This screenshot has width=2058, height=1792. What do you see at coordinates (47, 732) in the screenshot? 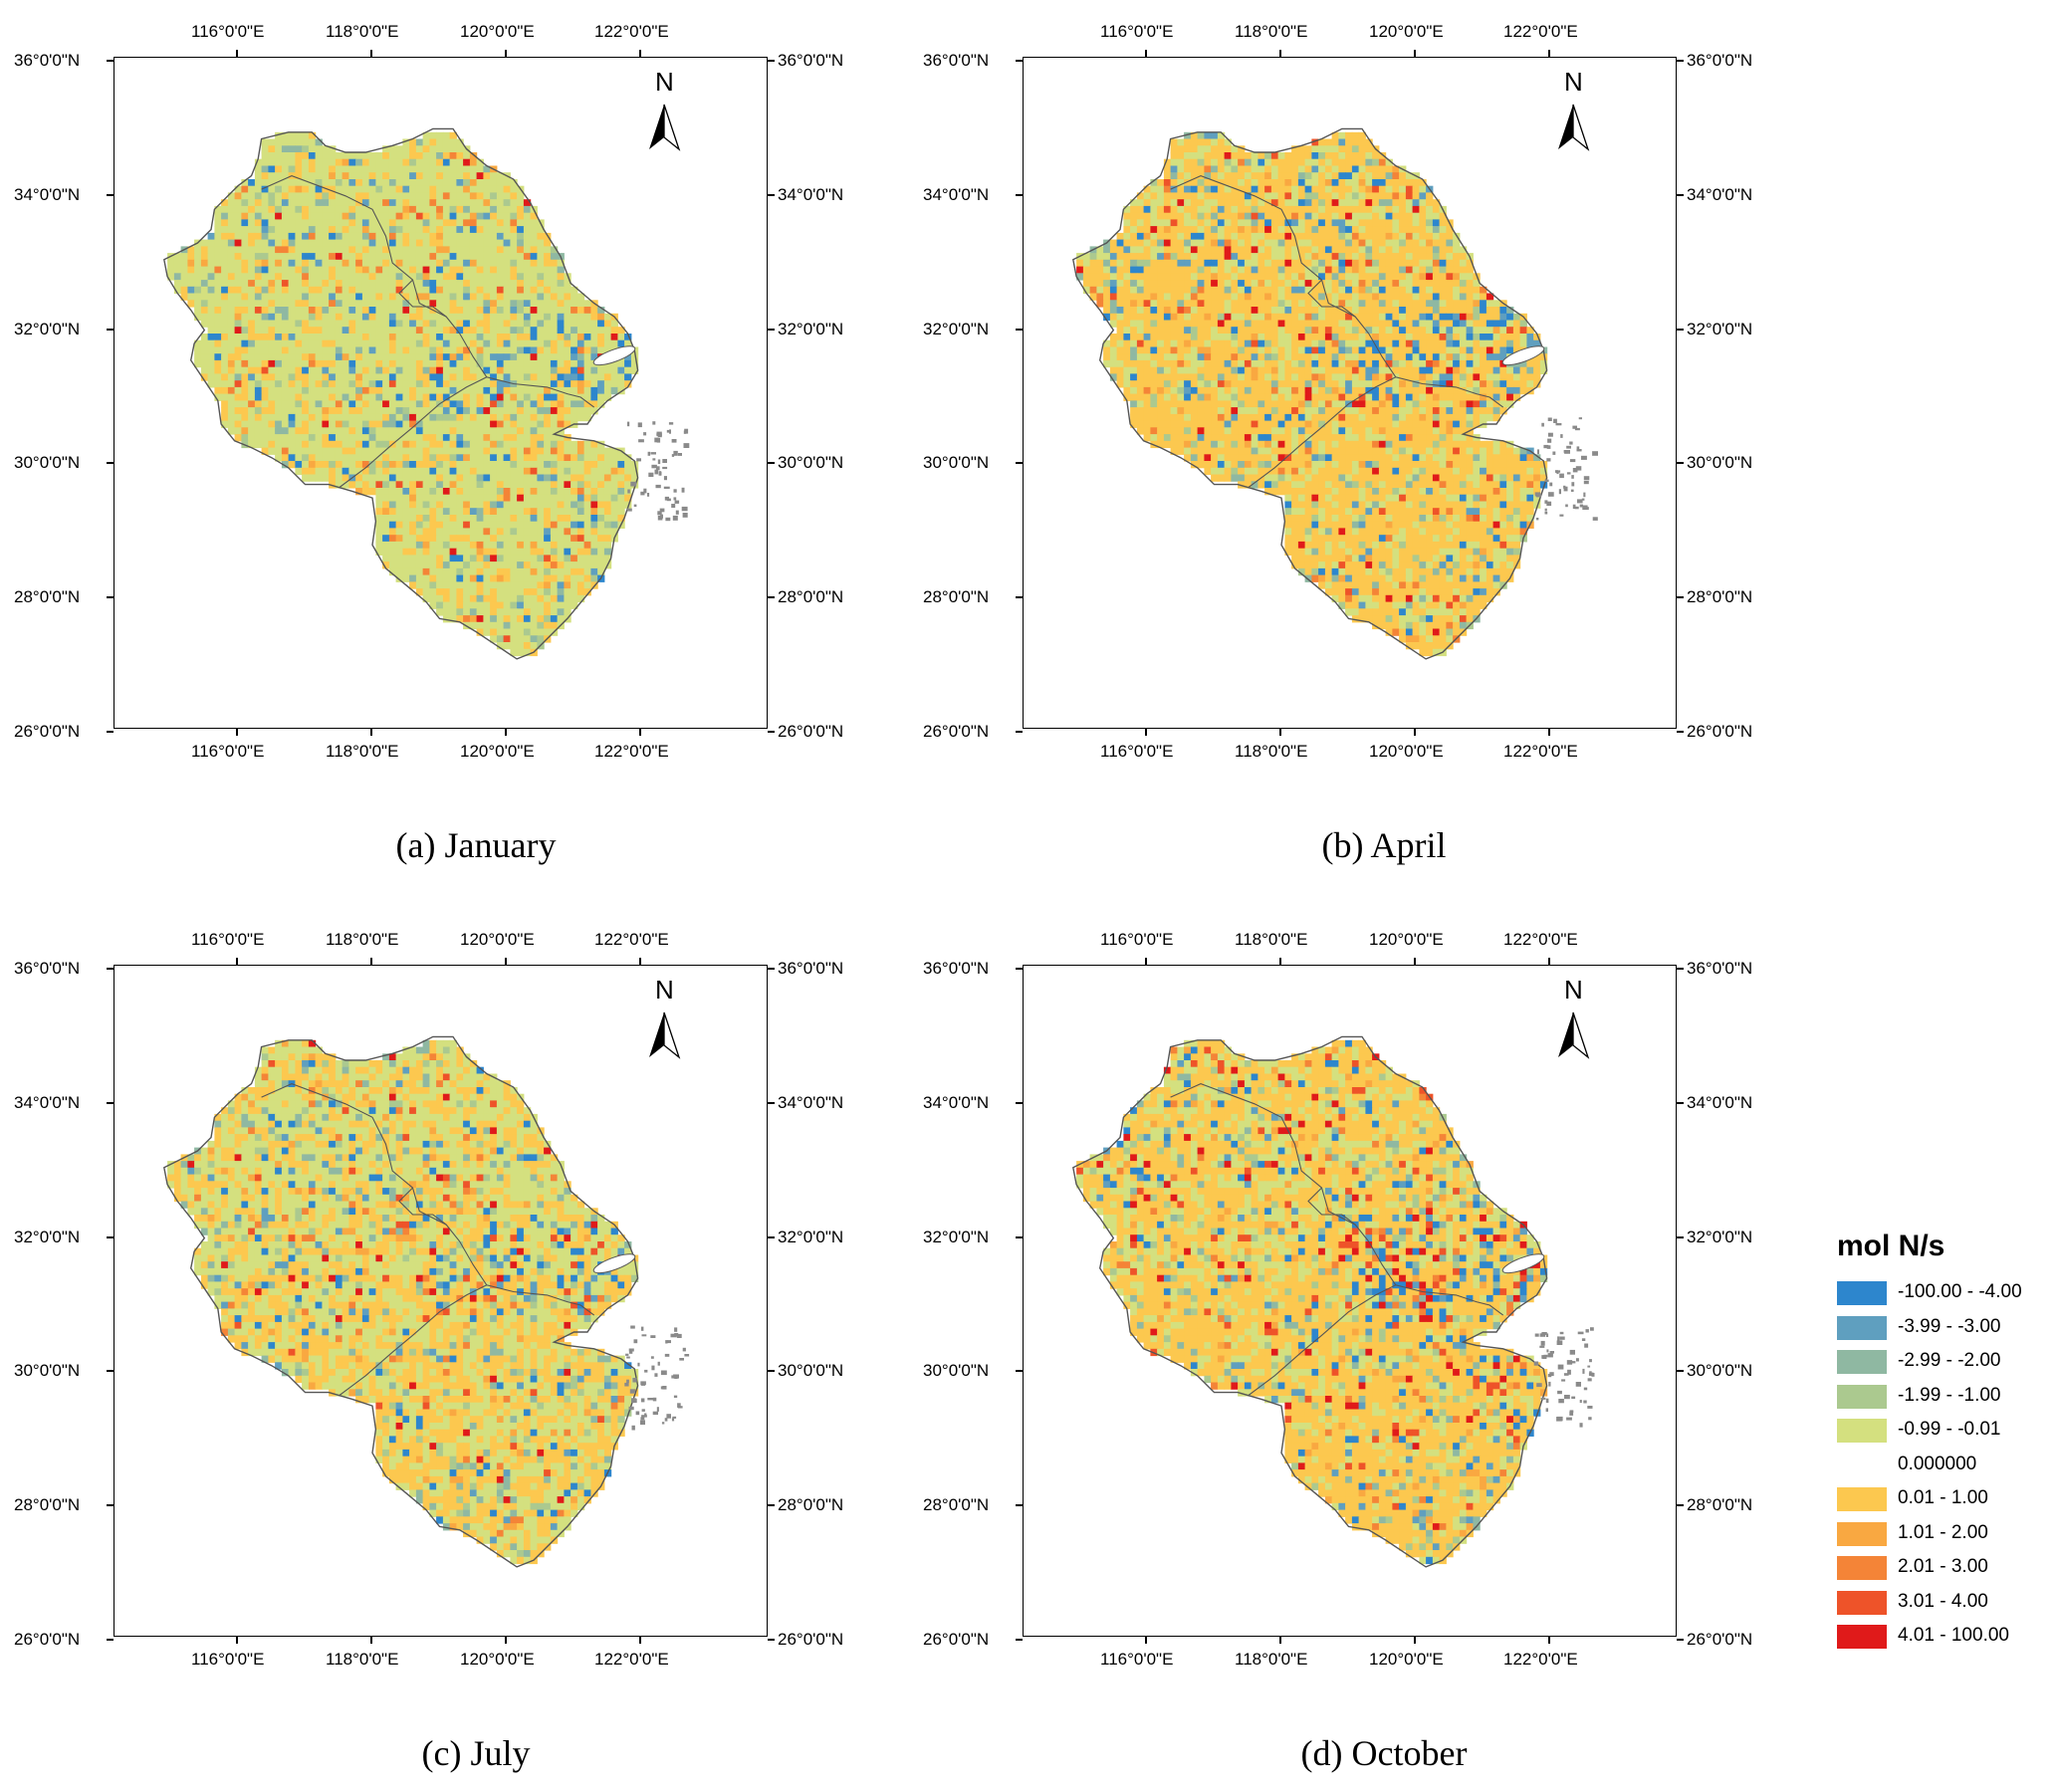
I see `lat-label-left: 26°0'0"N` at bounding box center [47, 732].